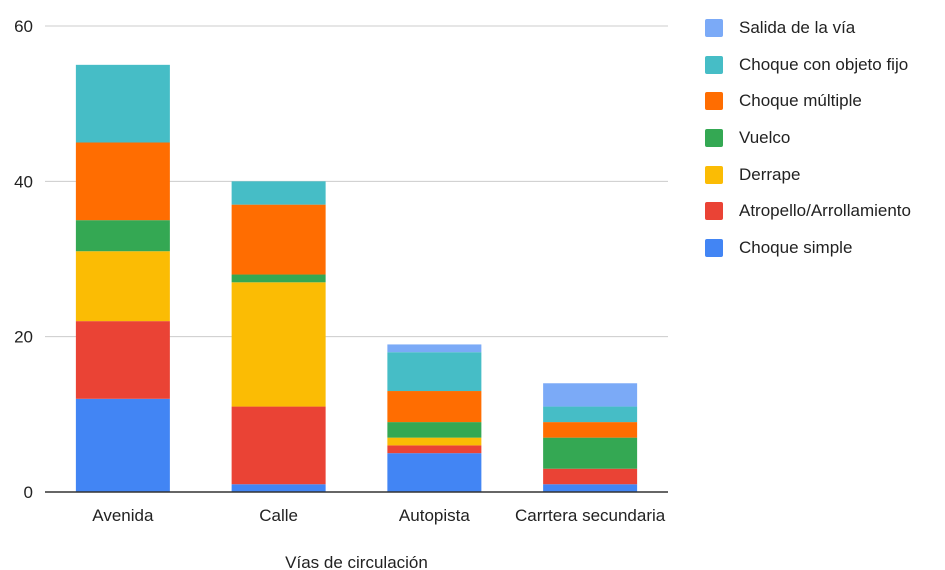 This screenshot has height=570, width=945. What do you see at coordinates (278, 515) in the screenshot?
I see `x-tick-label: Calle` at bounding box center [278, 515].